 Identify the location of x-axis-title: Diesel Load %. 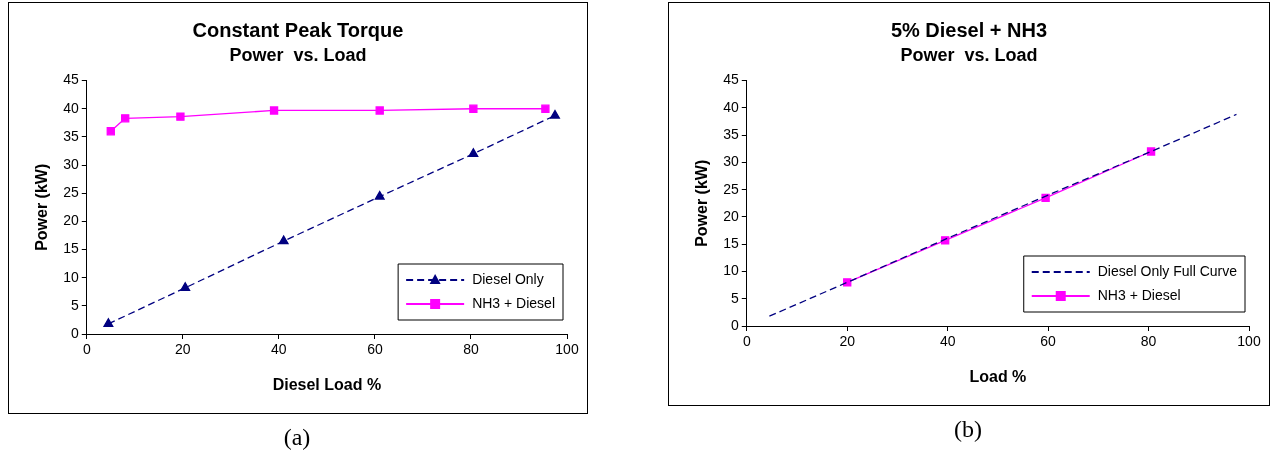
(327, 384).